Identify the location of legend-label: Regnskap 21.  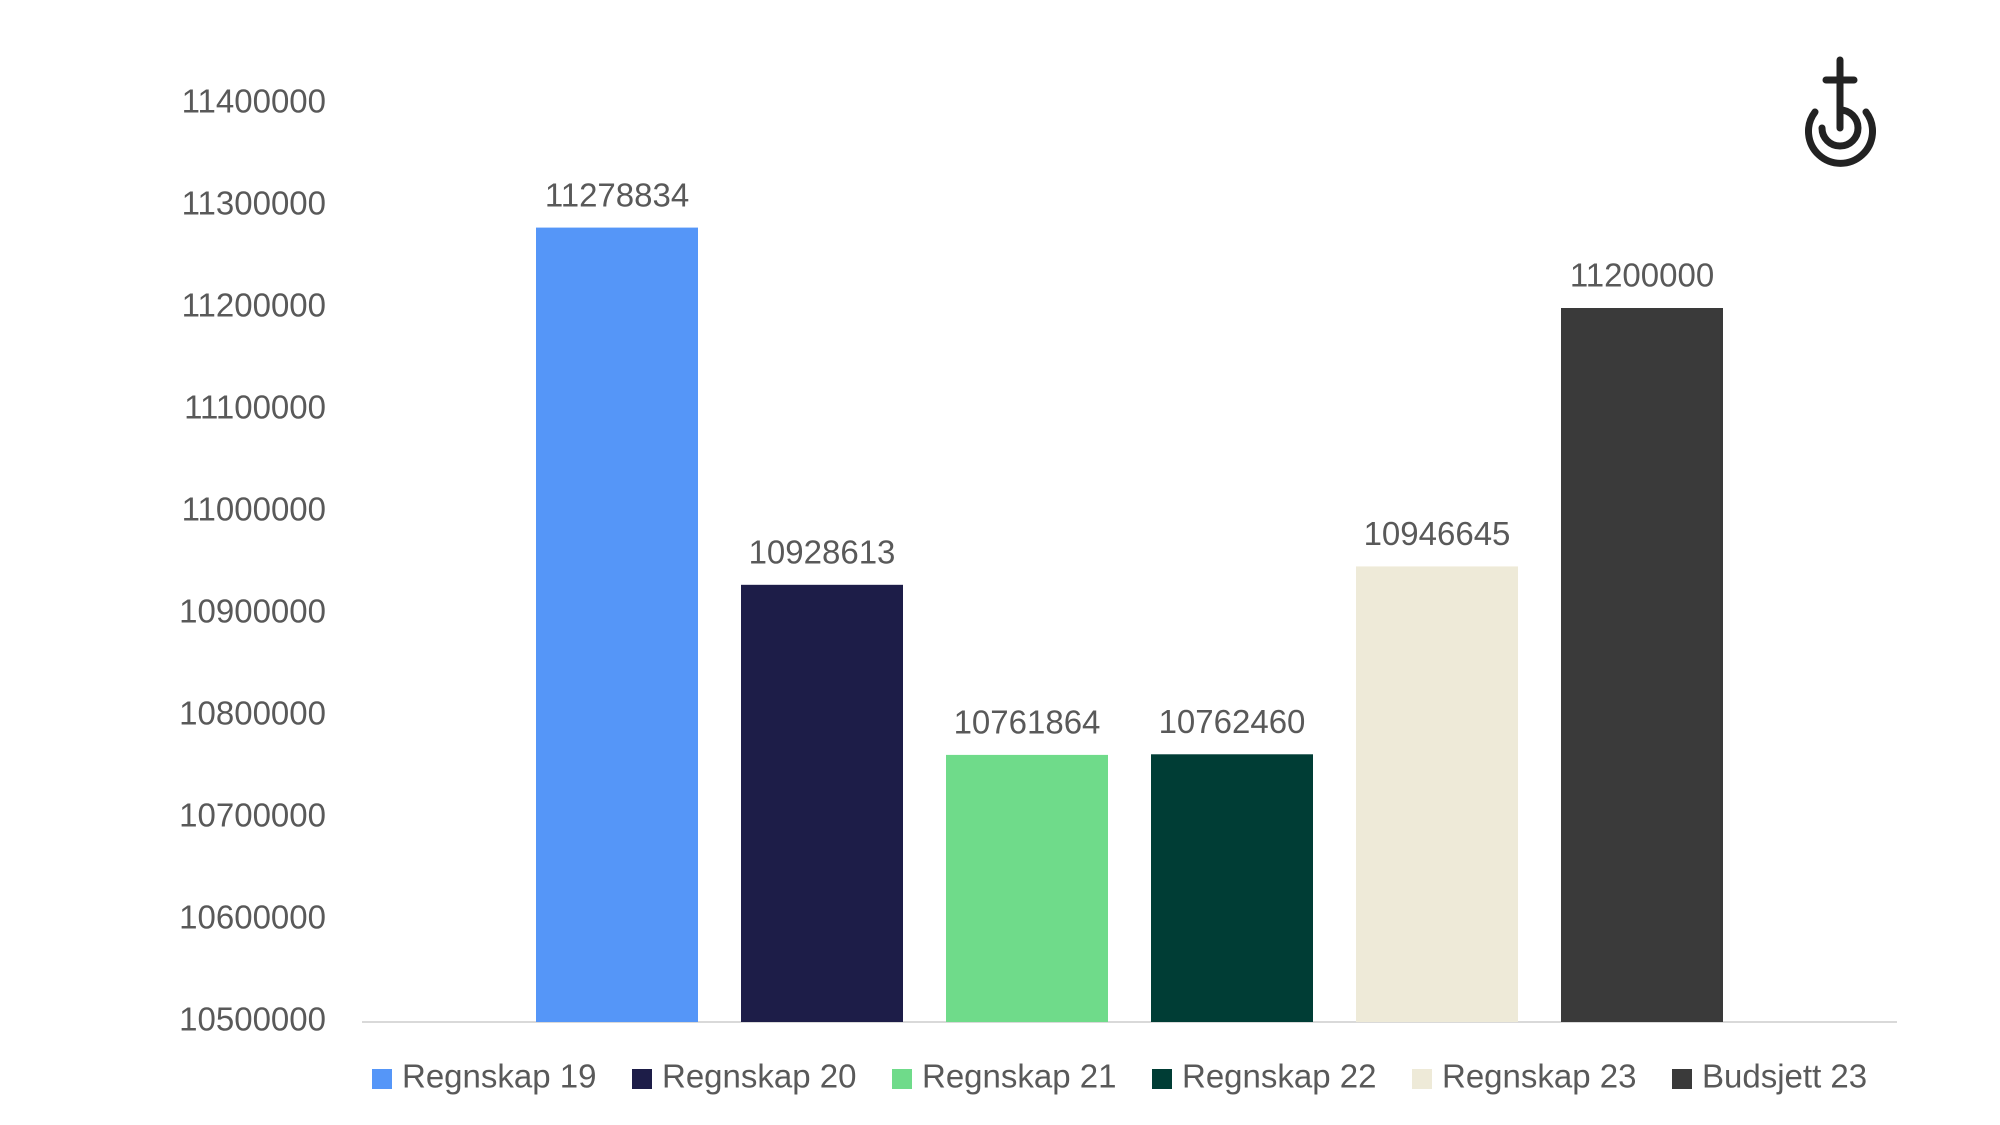
(1019, 1076).